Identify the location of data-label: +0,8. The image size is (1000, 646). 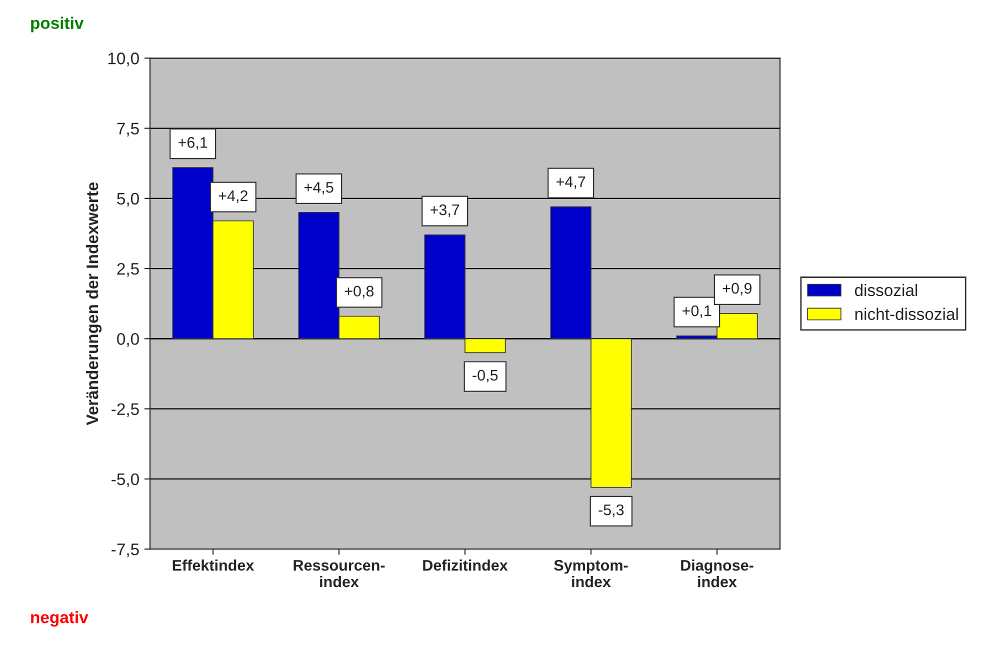
(359, 292).